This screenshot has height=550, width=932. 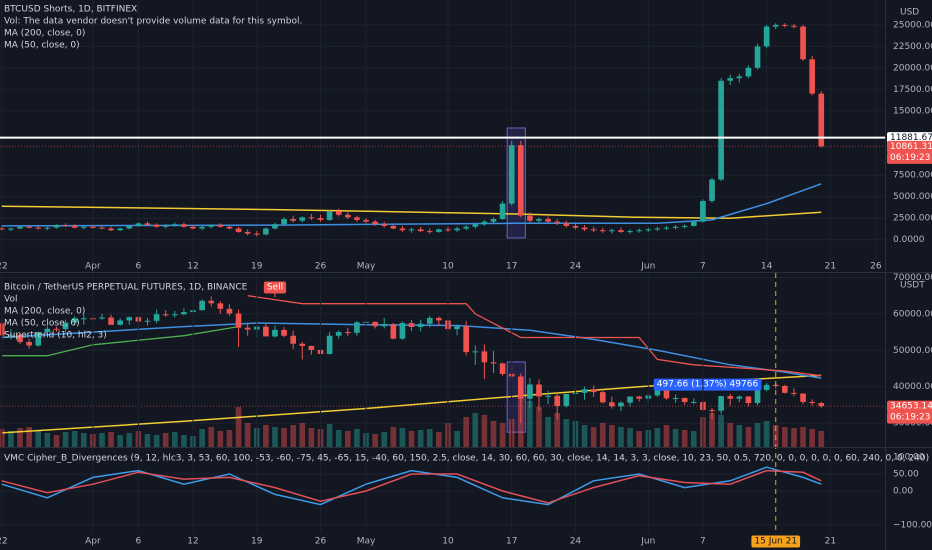 What do you see at coordinates (911, 138) in the screenshot?
I see `hline-label: 11881.6713` at bounding box center [911, 138].